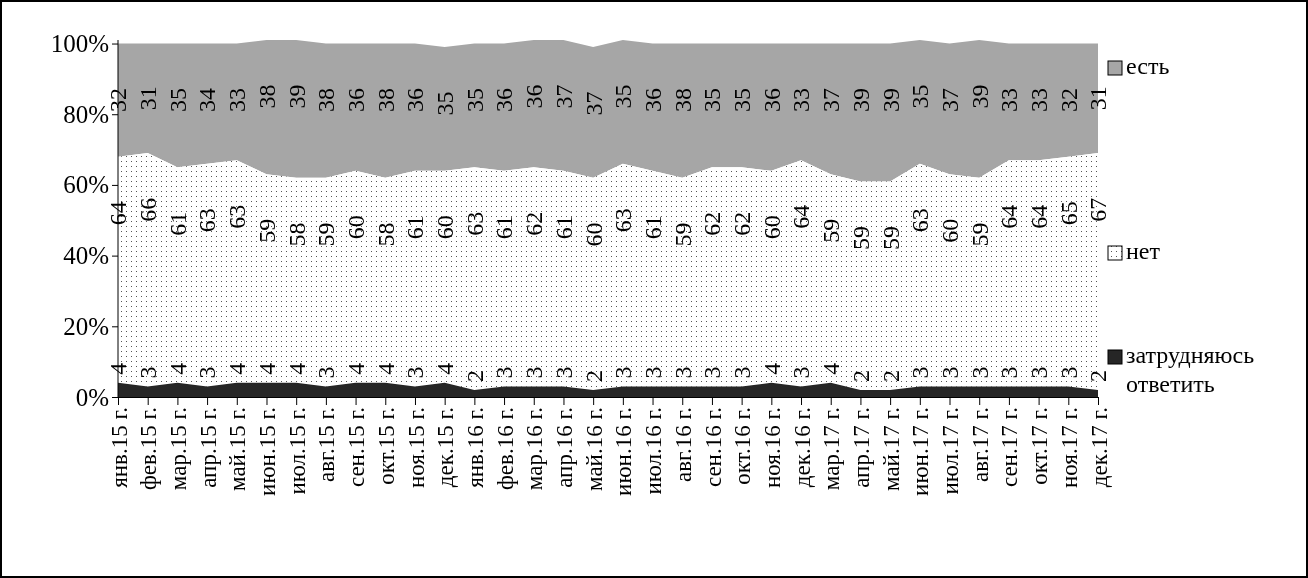 Image resolution: width=1308 pixels, height=578 pixels. Describe the element at coordinates (654, 451) in the screenshot. I see `x-tick-label: июл.16 г.` at that location.